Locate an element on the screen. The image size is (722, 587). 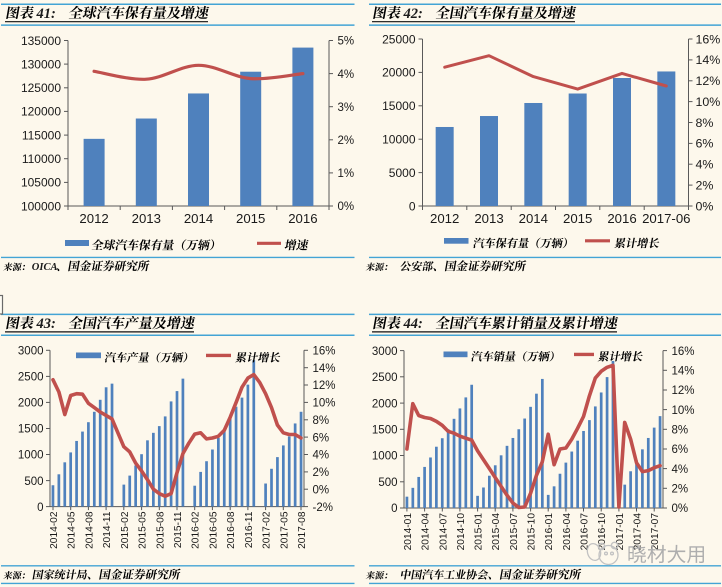
svg-text: 2016-04 is located at coordinates (567, 532).